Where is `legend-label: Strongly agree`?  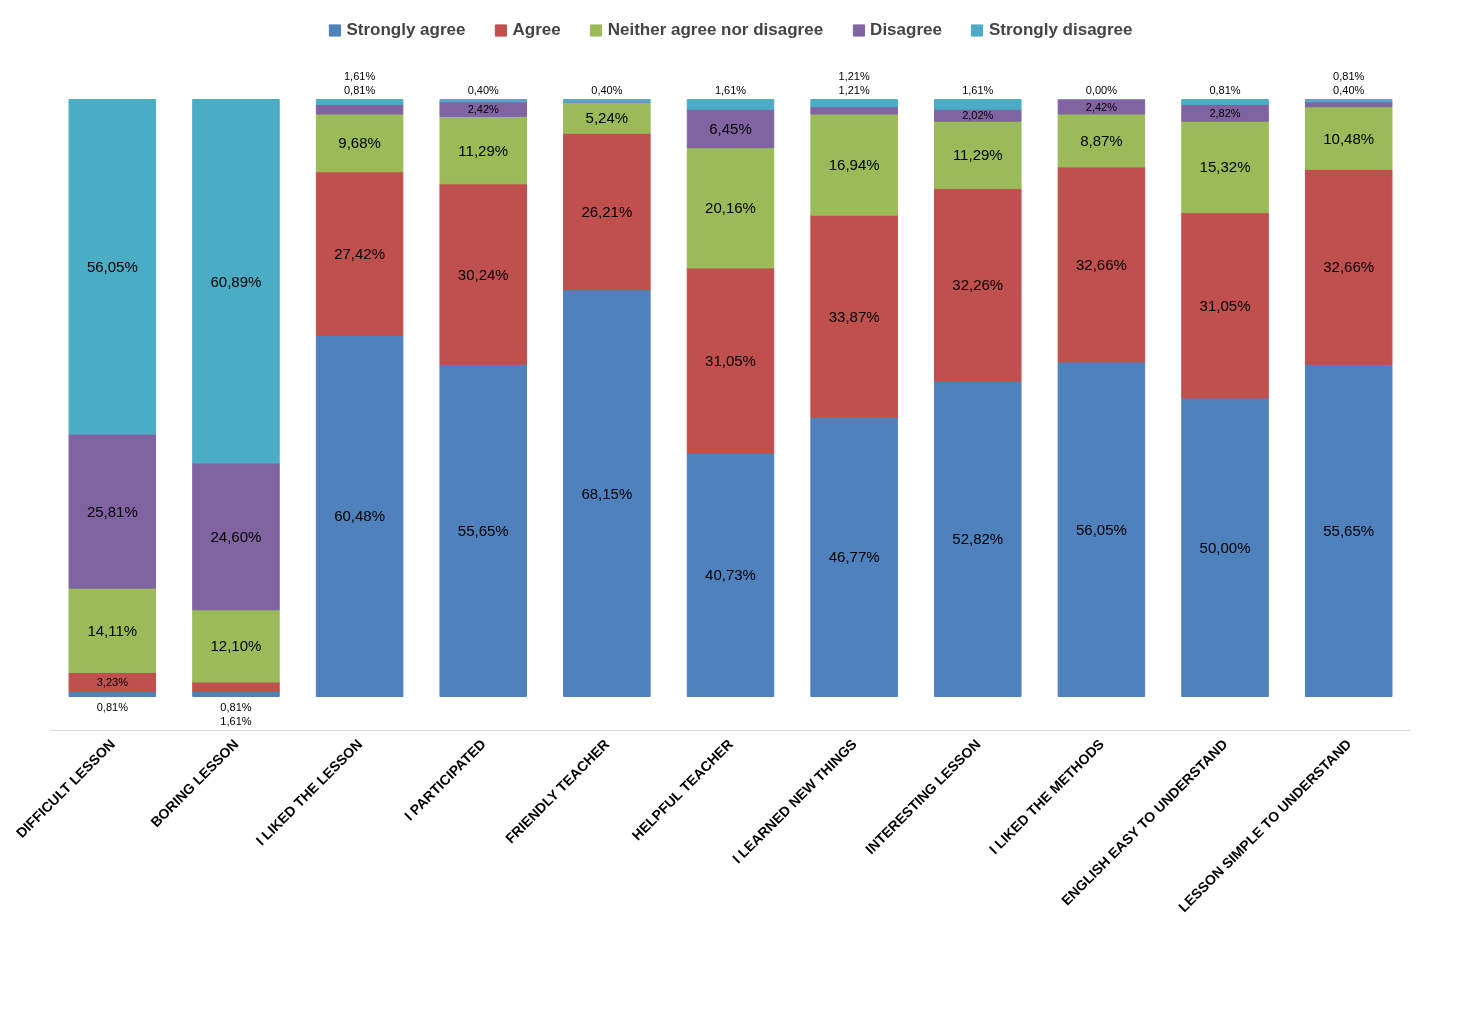 legend-label: Strongly agree is located at coordinates (406, 30).